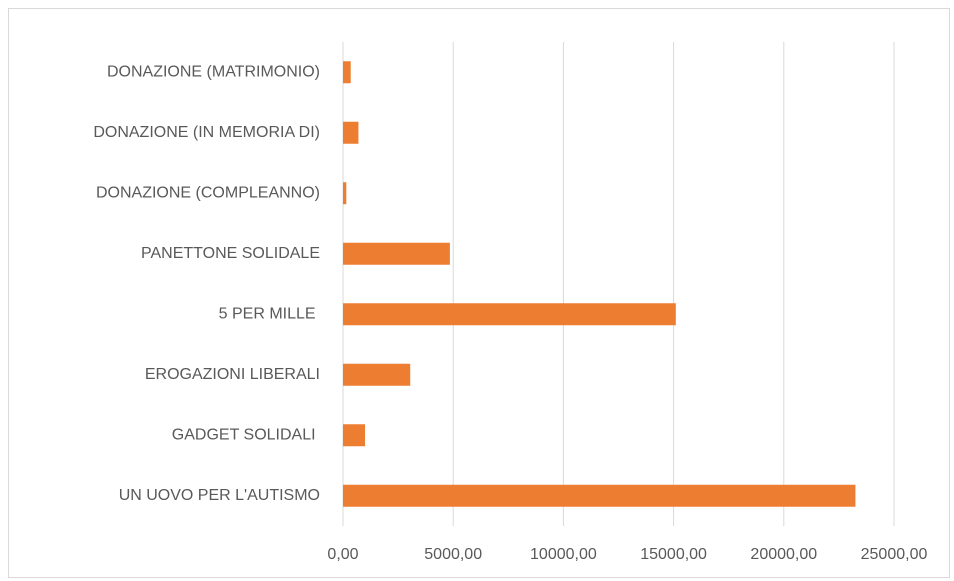 The height and width of the screenshot is (581, 954). What do you see at coordinates (246, 434) in the screenshot?
I see `y-tick-label: GADGET SOLIDALI` at bounding box center [246, 434].